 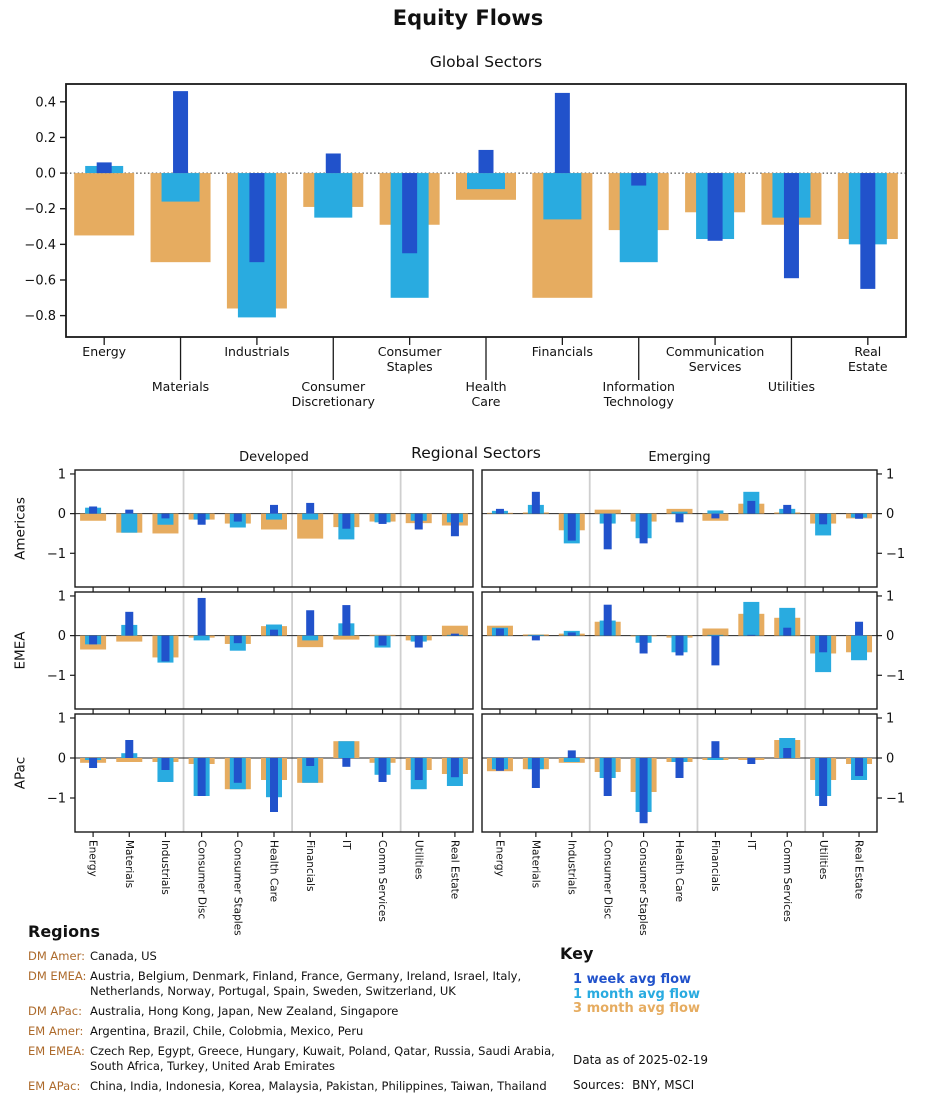 What do you see at coordinates (20, 773) in the screenshot?
I see `row-title-apac: APac` at bounding box center [20, 773].